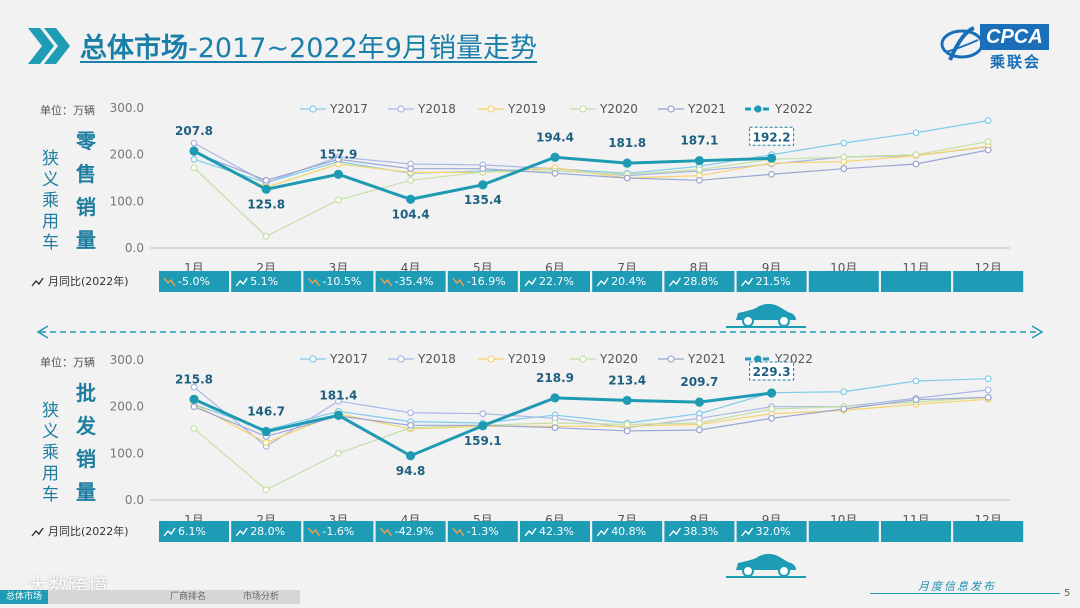 Image resolution: width=1080 pixels, height=608 pixels. What do you see at coordinates (88, 281) in the screenshot?
I see `yoy-row-label: 月同比(2022年)` at bounding box center [88, 281].